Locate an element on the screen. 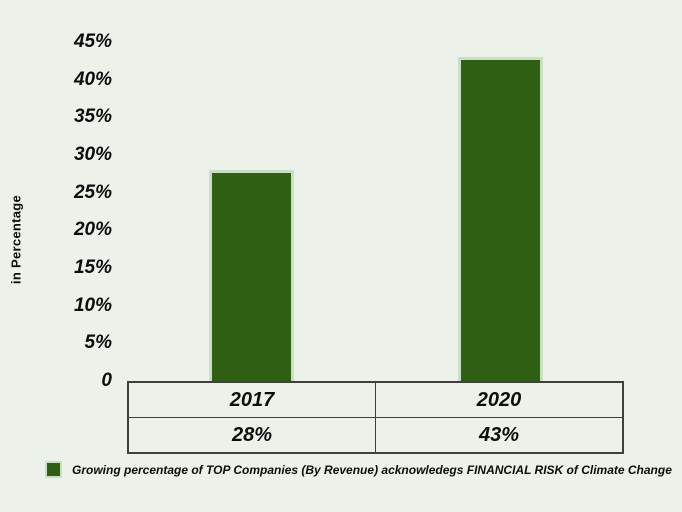 The height and width of the screenshot is (512, 682). y-tick-label: 30% is located at coordinates (92, 154).